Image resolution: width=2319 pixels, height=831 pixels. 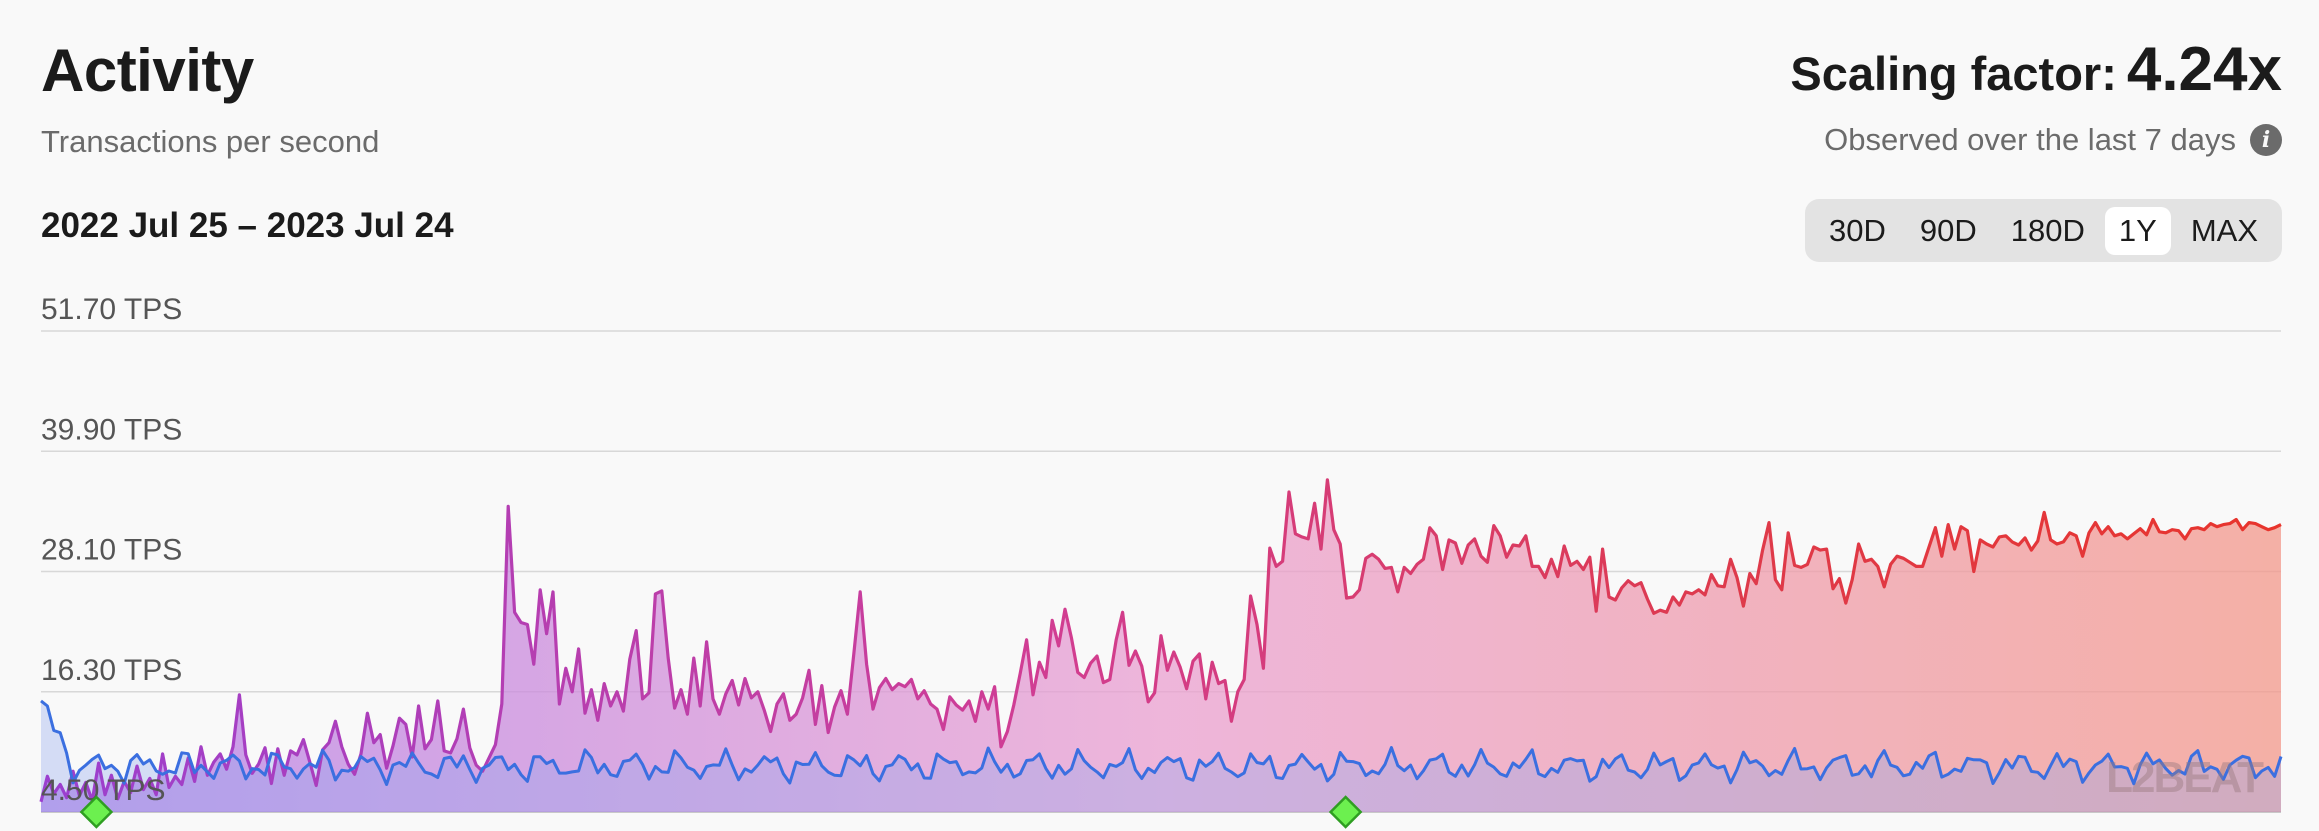 What do you see at coordinates (111, 309) in the screenshot?
I see `y-tick-label: 51.70 TPS` at bounding box center [111, 309].